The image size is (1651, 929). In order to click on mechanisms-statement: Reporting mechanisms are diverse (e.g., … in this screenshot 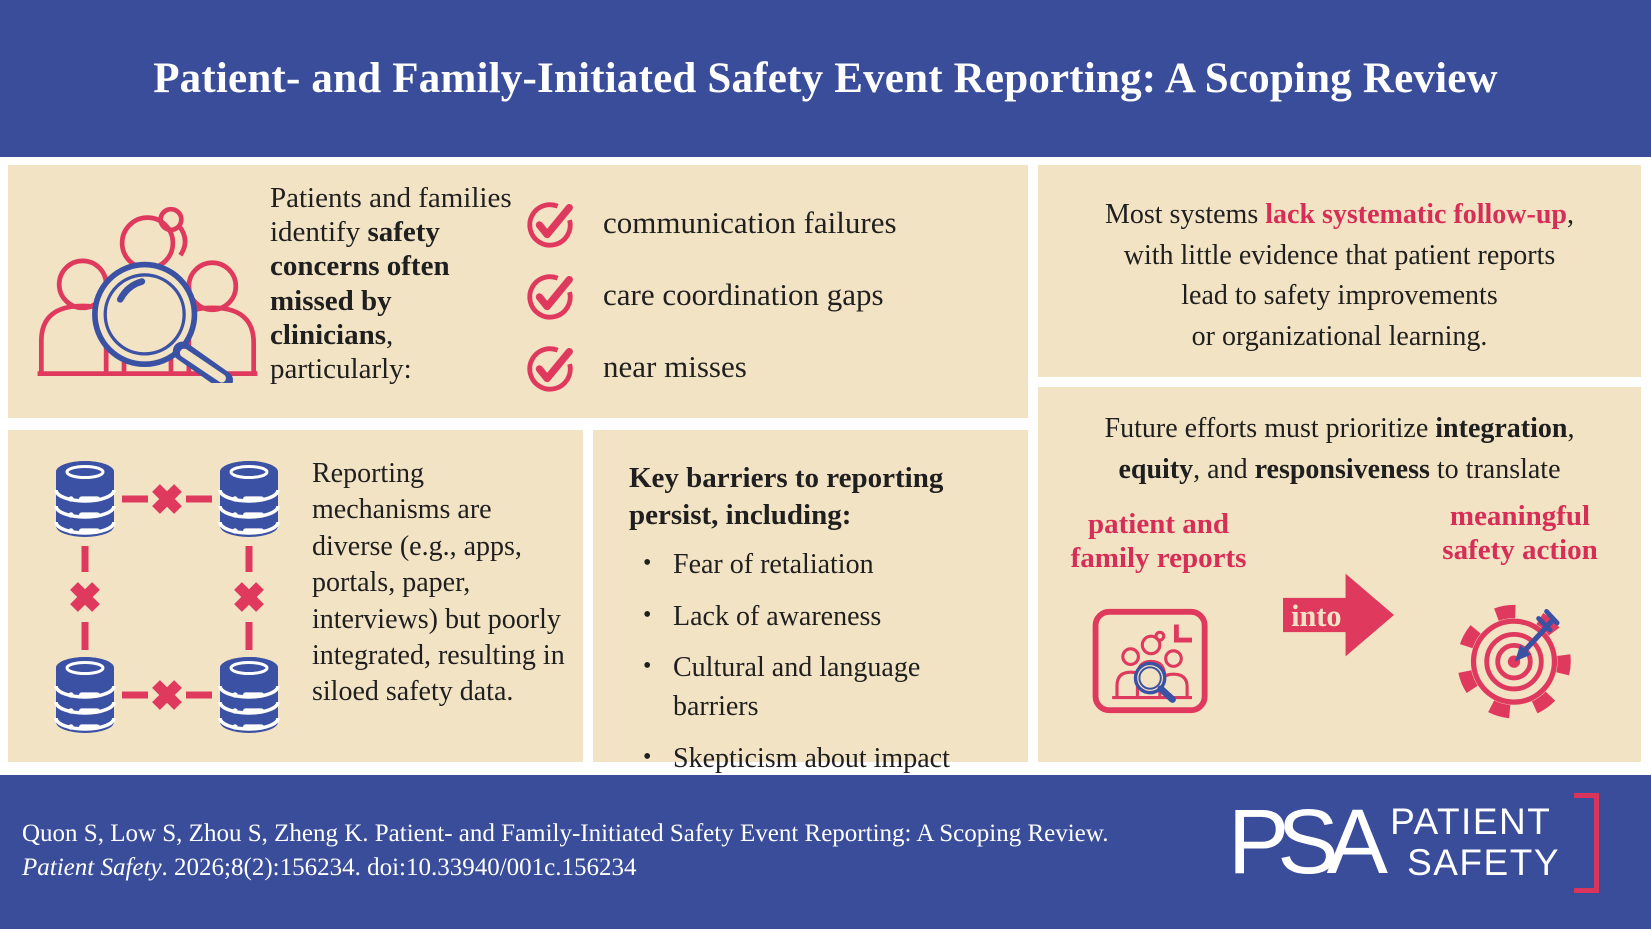, I will do `click(438, 583)`.